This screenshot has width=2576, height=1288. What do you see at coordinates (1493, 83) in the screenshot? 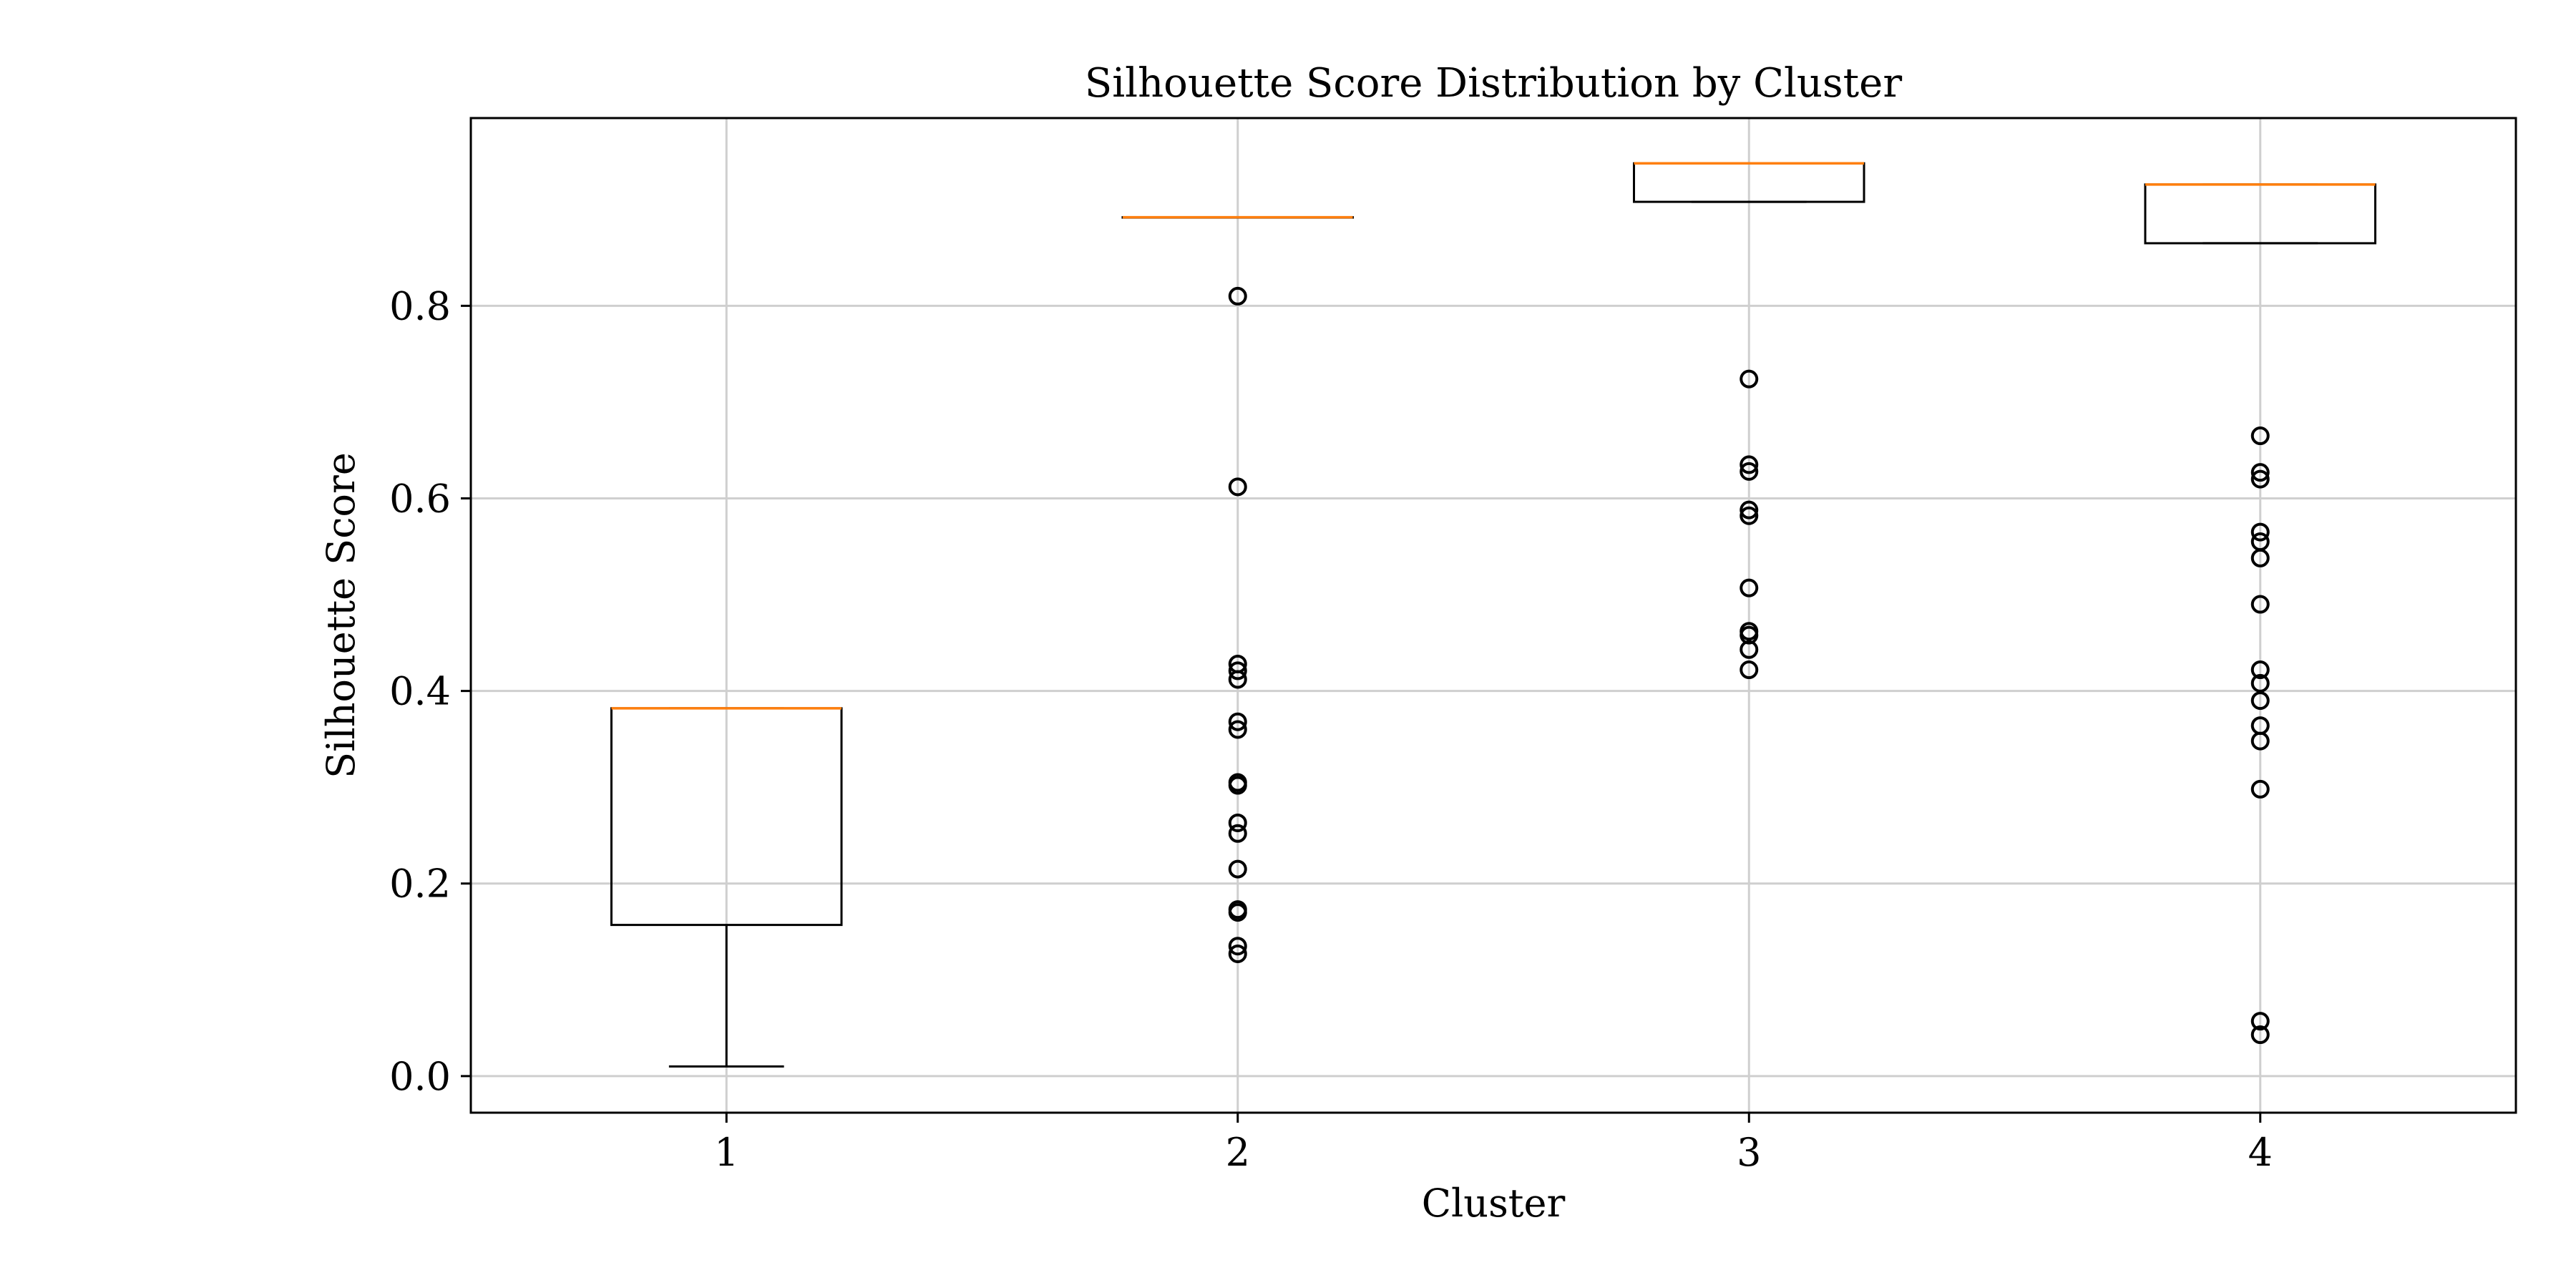
I see `chart-title: Silhouette Score Distribution by Cluster` at bounding box center [1493, 83].